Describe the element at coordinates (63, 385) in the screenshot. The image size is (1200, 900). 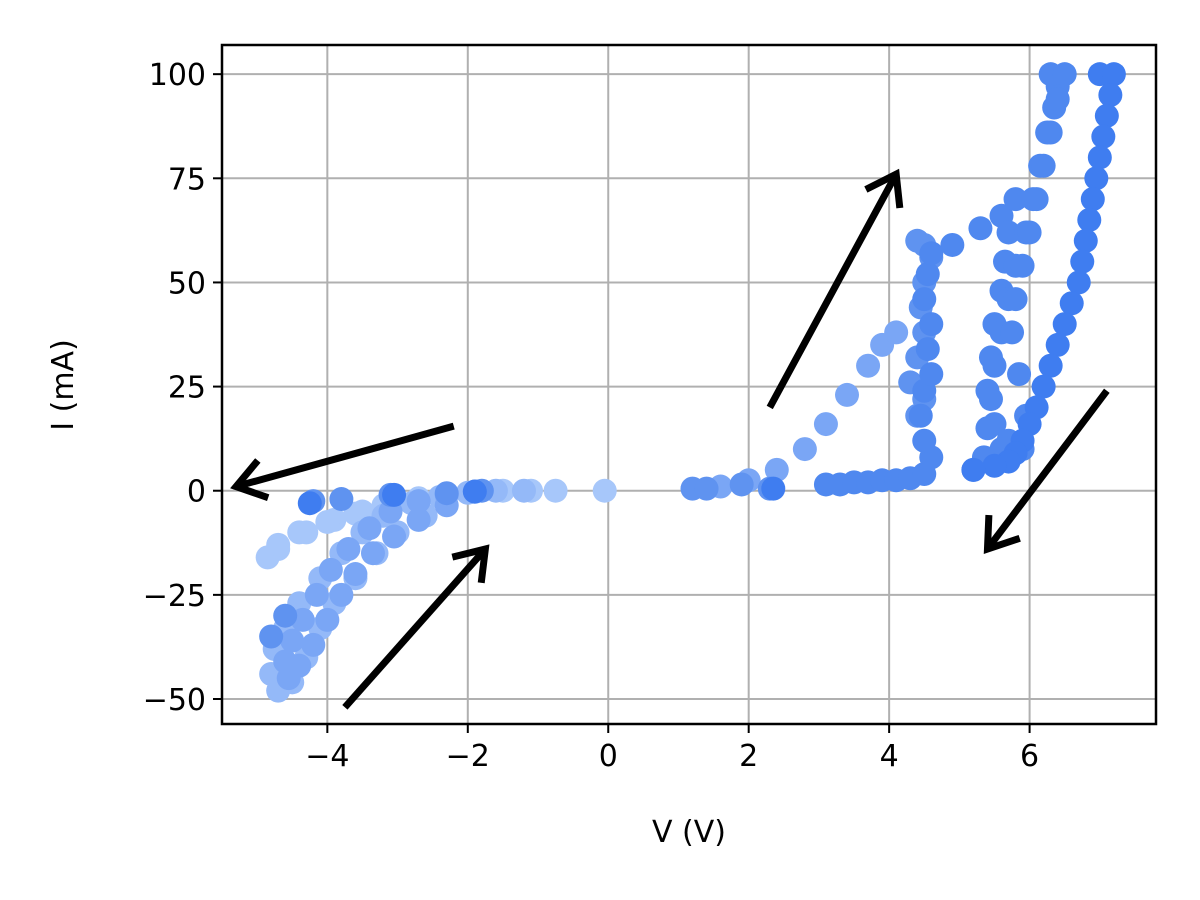
I see `y-axis-label: I (mA)` at that location.